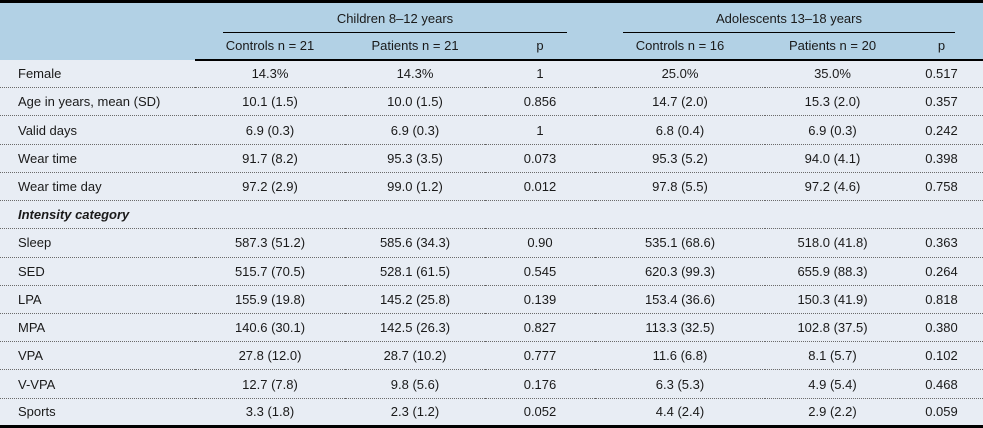 The height and width of the screenshot is (428, 983). Describe the element at coordinates (680, 299) in the screenshot. I see `value-cell: 153.4 (36.6)` at that location.